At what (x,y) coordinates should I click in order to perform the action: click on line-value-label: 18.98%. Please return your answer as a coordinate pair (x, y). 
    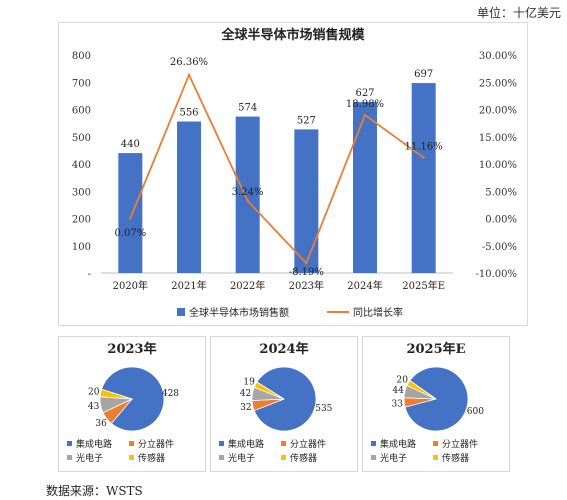
    Looking at the image, I should click on (365, 104).